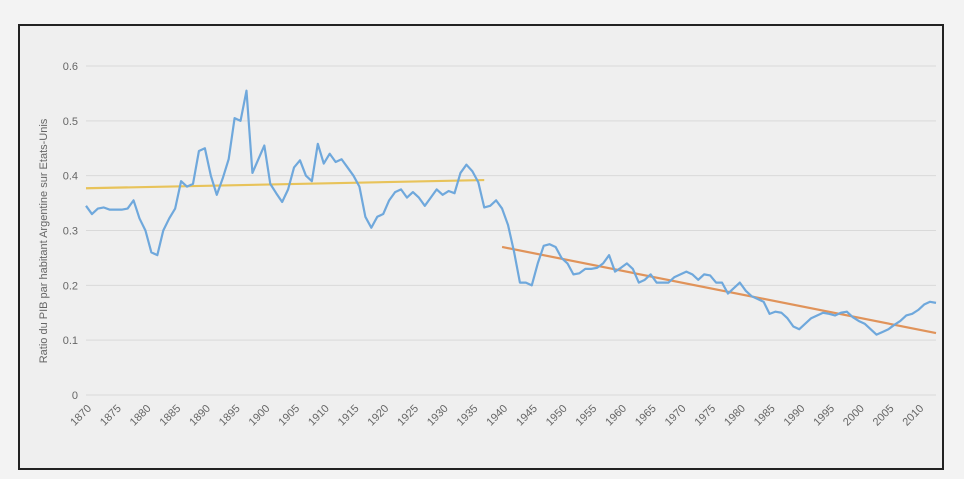 This screenshot has height=479, width=964. What do you see at coordinates (854, 416) in the screenshot?
I see `x-tick-label: 2000` at bounding box center [854, 416].